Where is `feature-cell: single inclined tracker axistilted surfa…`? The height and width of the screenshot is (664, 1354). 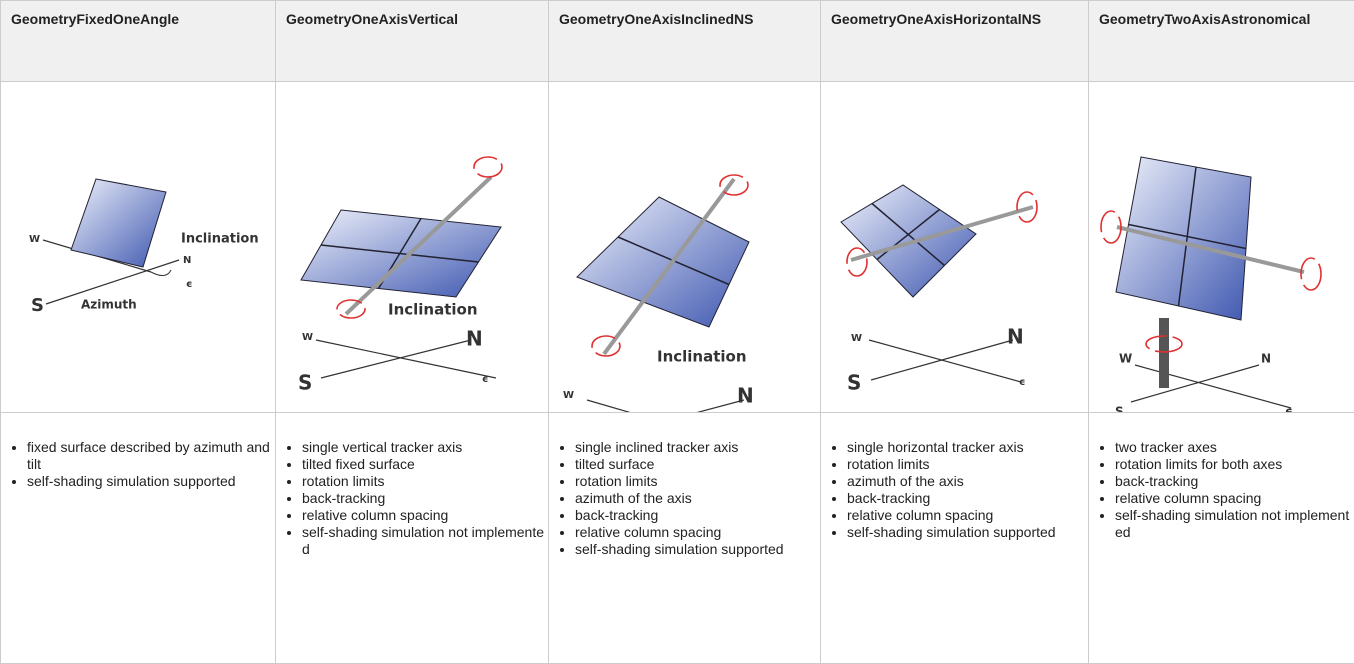 feature-cell: single inclined tracker axistilted surfa… is located at coordinates (684, 538).